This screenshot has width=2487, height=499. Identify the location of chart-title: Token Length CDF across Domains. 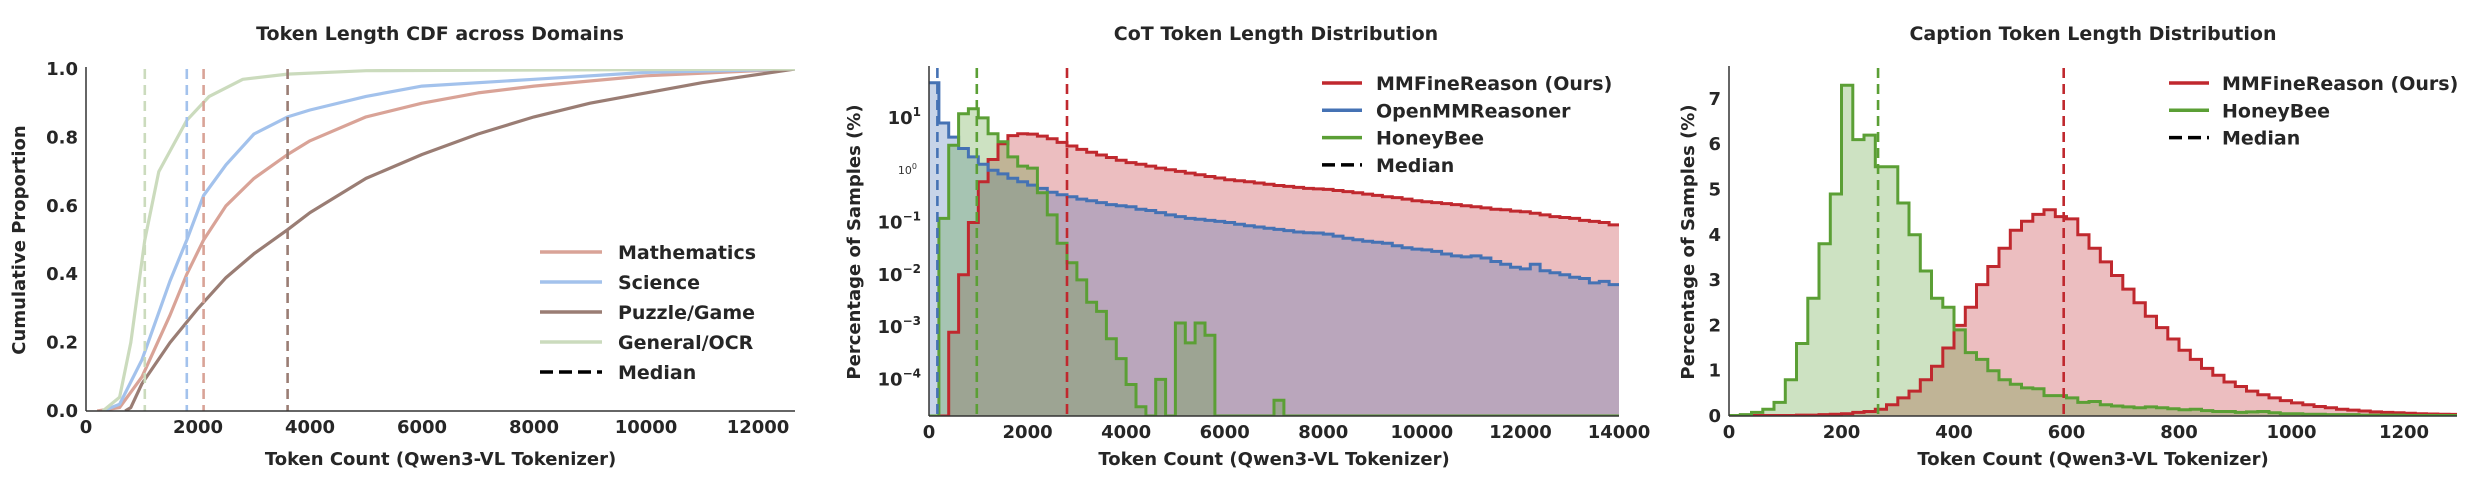
(440, 34).